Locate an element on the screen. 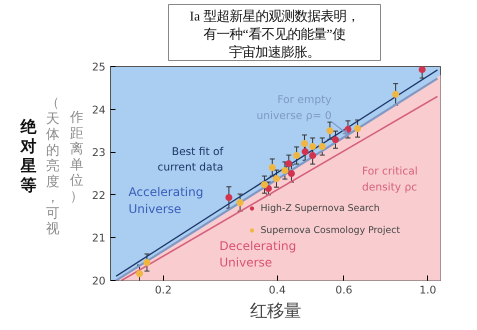 The width and height of the screenshot is (477, 330). legend-label: Supernova Cosmology Project is located at coordinates (330, 230).